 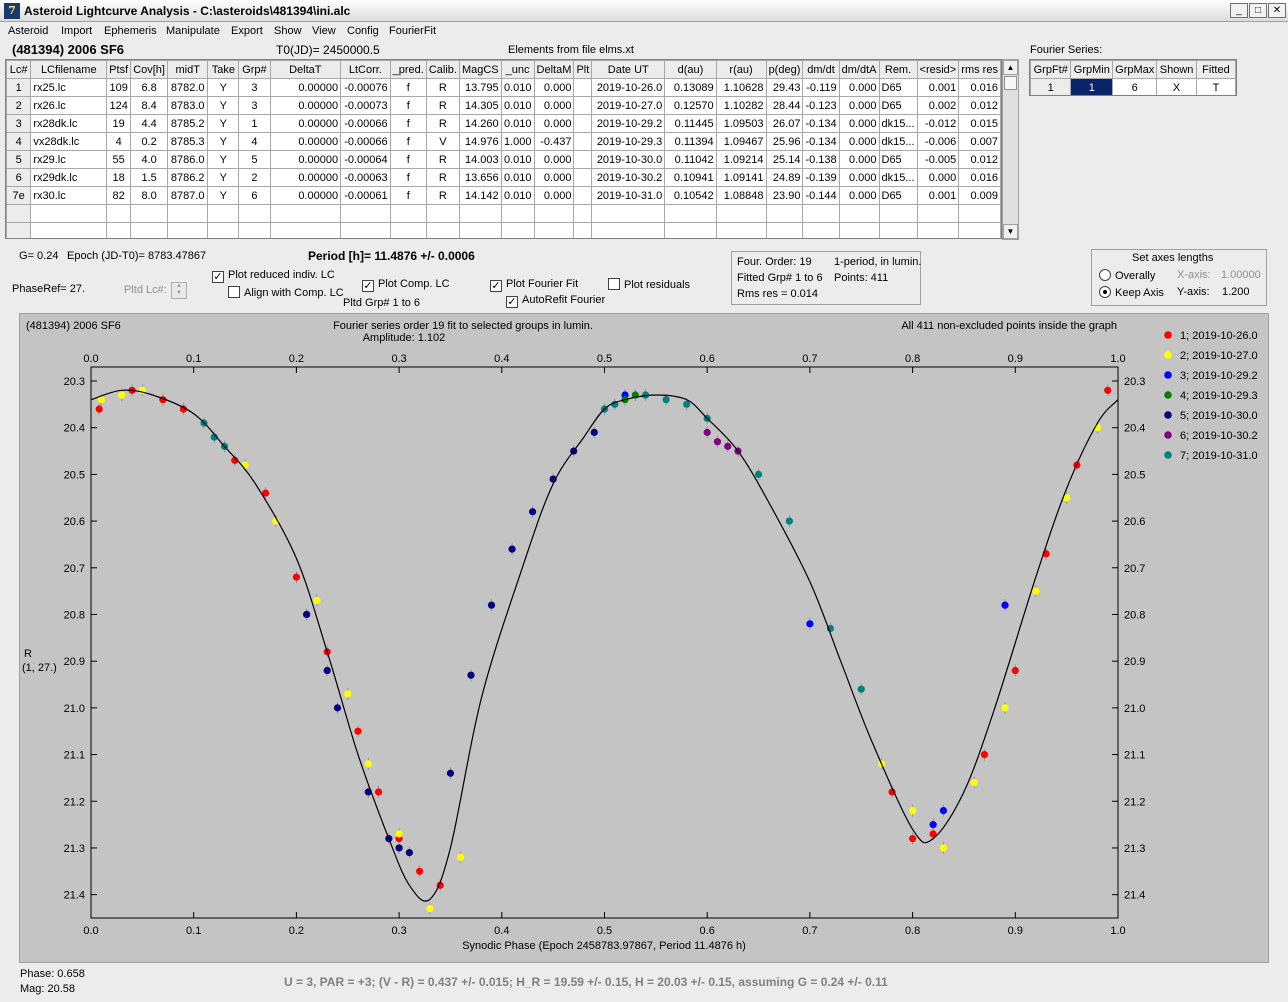 What do you see at coordinates (413, 31) in the screenshot?
I see `menu-fourierfit: FourierFit` at bounding box center [413, 31].